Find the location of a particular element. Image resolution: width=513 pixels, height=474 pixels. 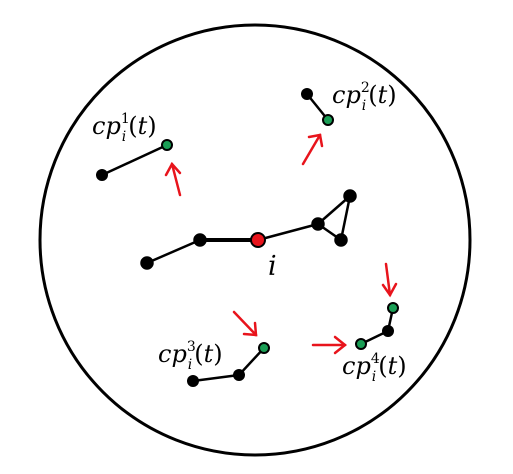

contact-2-label: cp2 i(t) is located at coordinates (364, 97).